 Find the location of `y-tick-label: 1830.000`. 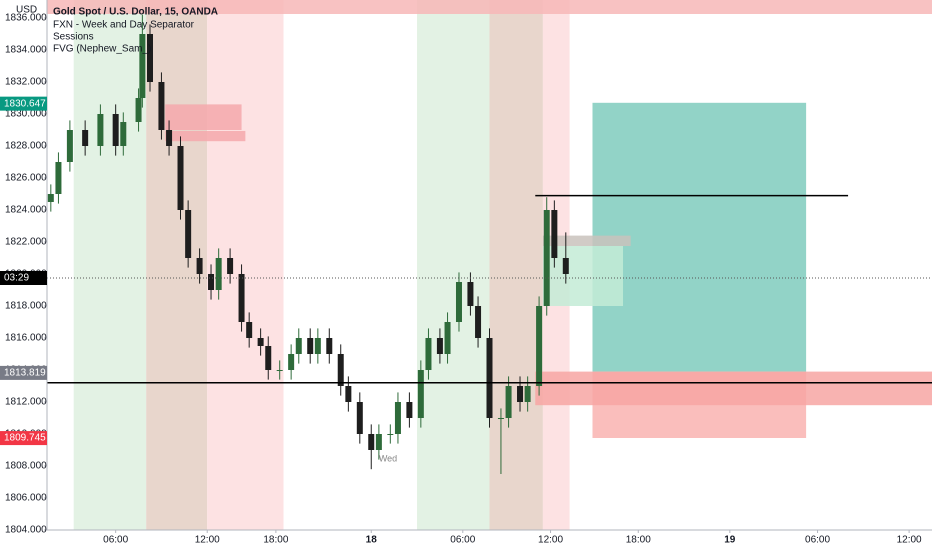

y-tick-label: 1830.000 is located at coordinates (26, 114).